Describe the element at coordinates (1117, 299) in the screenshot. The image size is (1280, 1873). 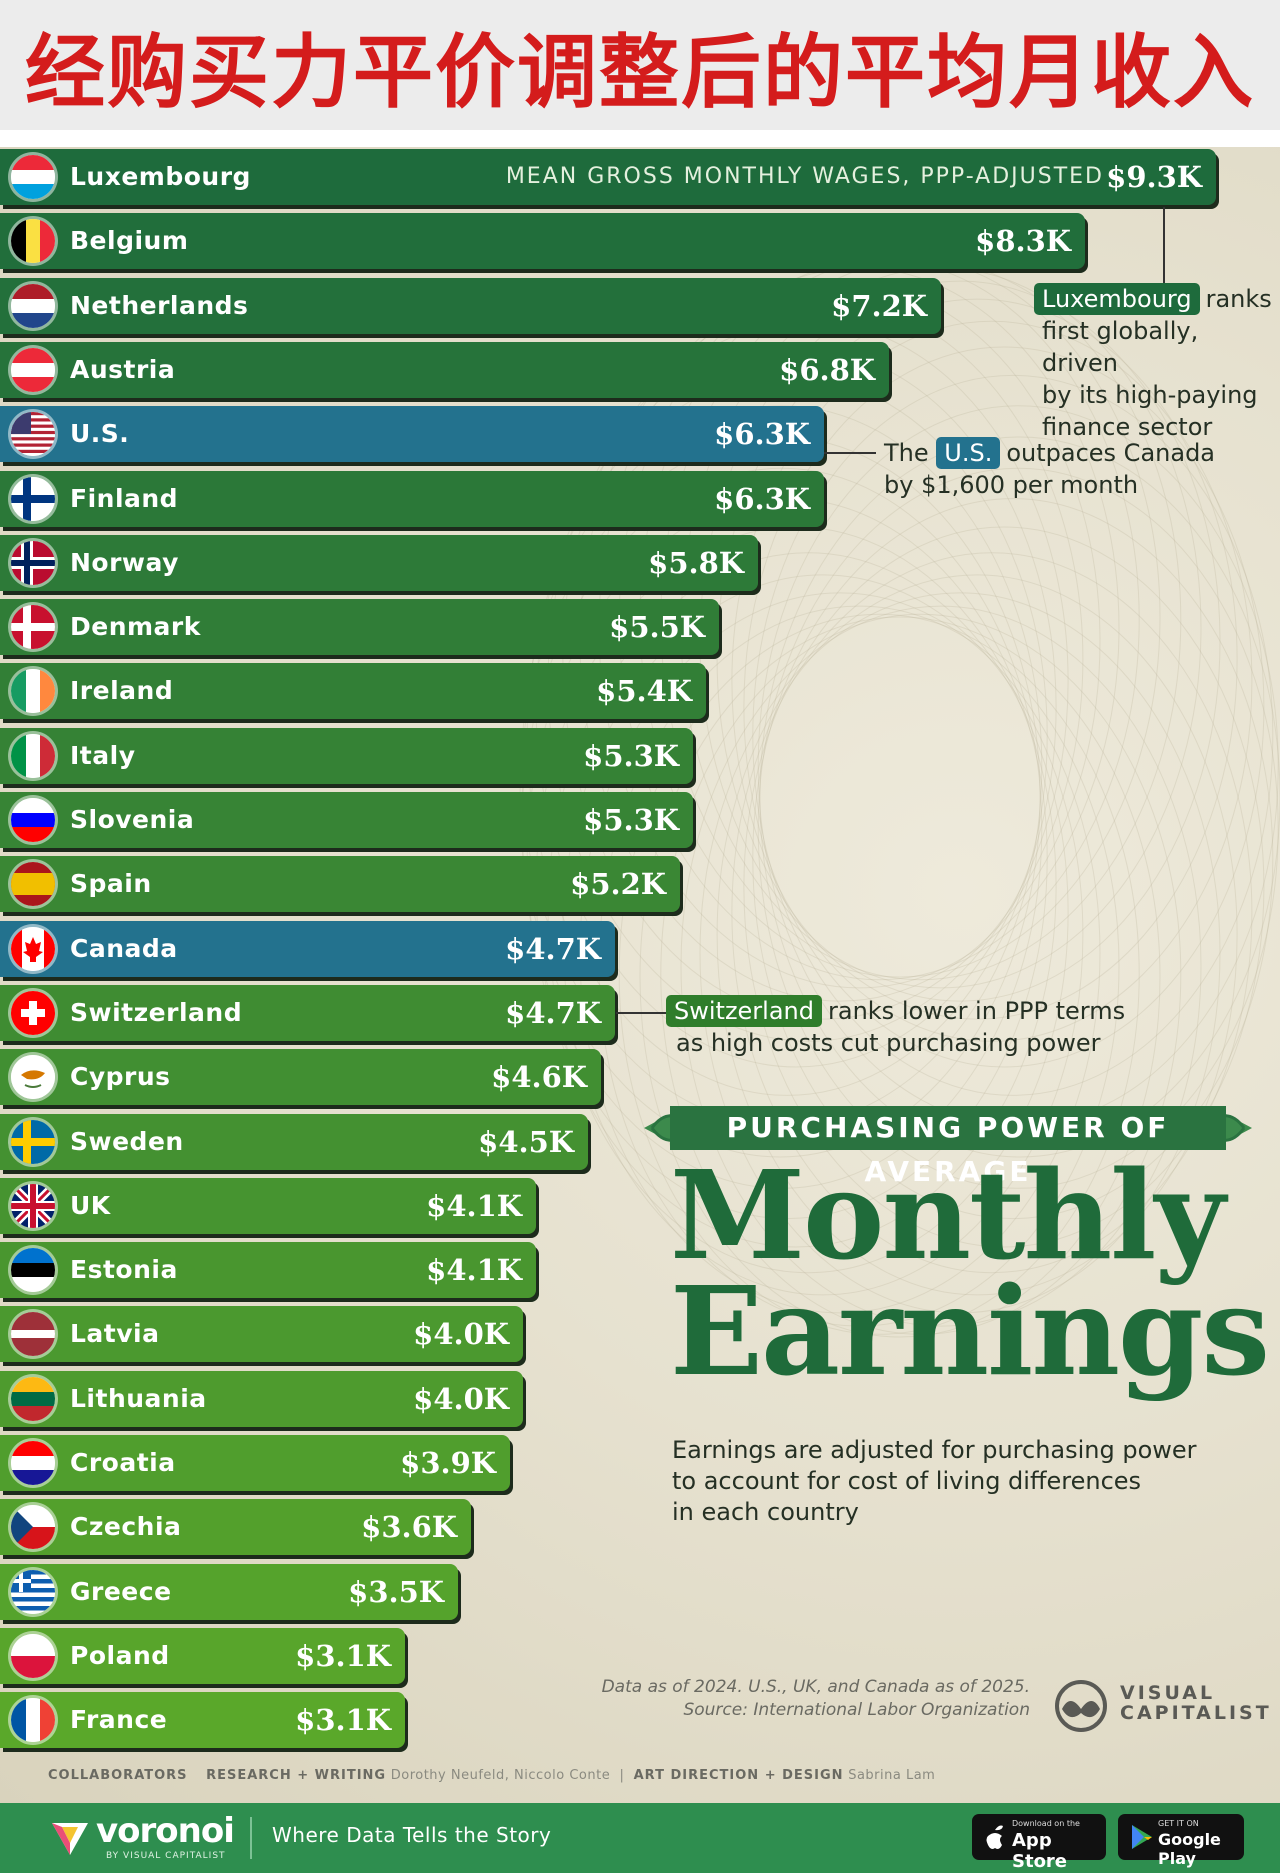
I see `luxembourg-tag: Luxembourg` at that location.